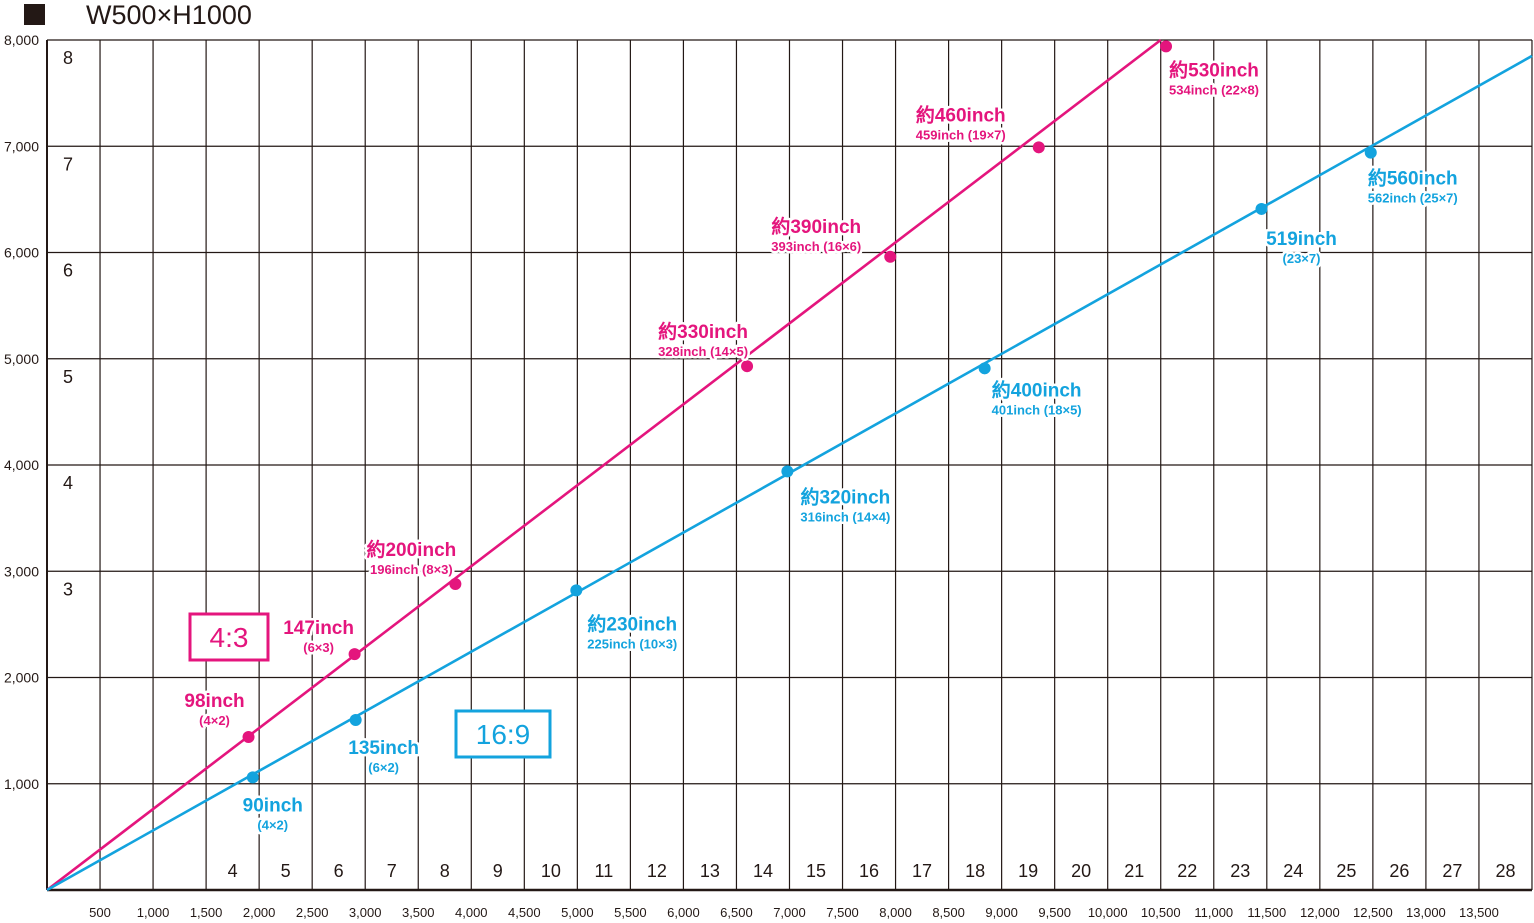 Image resolution: width=1534 pixels, height=923 pixels. What do you see at coordinates (948, 912) in the screenshot?
I see `x-tick-label: 8,500` at bounding box center [948, 912].